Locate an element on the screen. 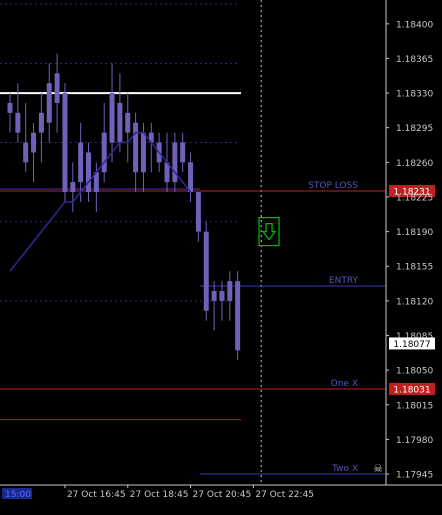  y-tick-label: 1.18365 is located at coordinates (414, 60).